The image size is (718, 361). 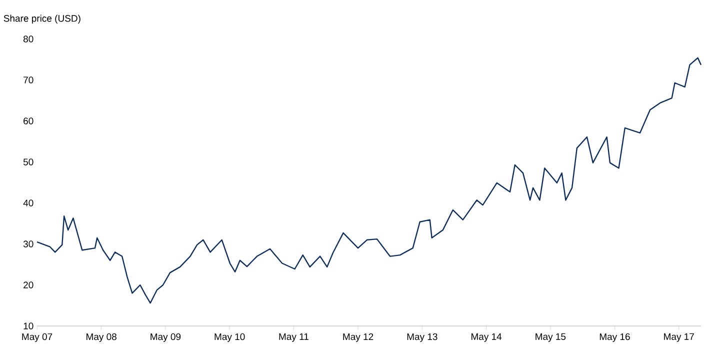 I want to click on y-tick-label: 10, so click(x=29, y=326).